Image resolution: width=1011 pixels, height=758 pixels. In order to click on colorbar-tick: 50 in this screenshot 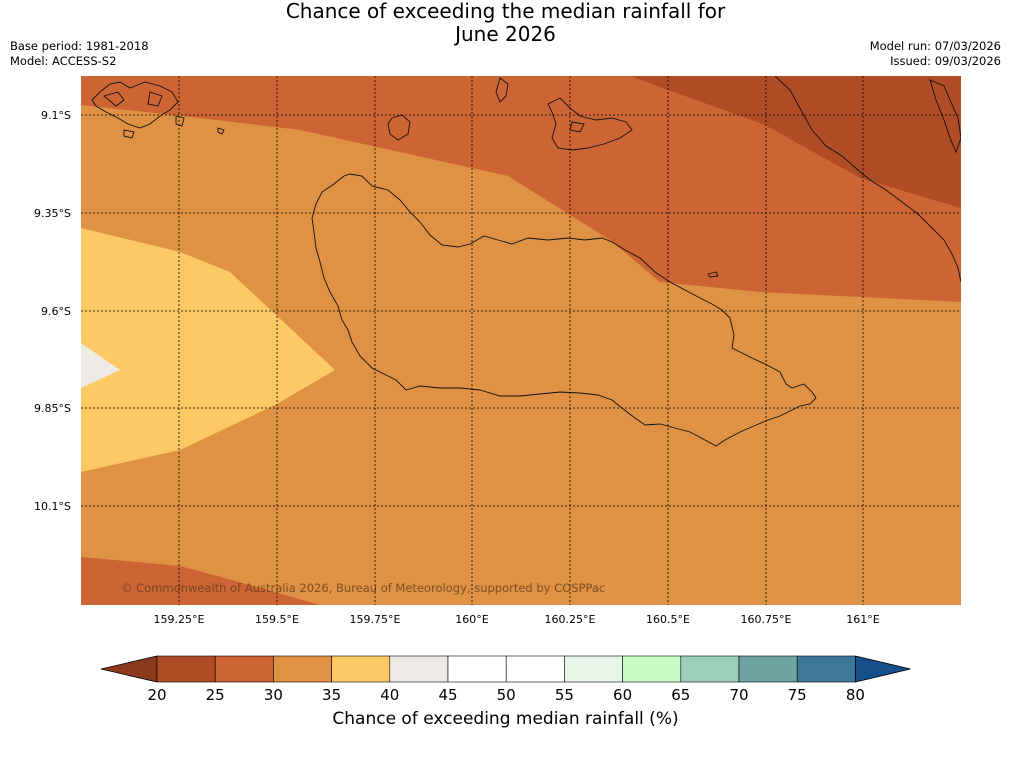, I will do `click(506, 695)`.